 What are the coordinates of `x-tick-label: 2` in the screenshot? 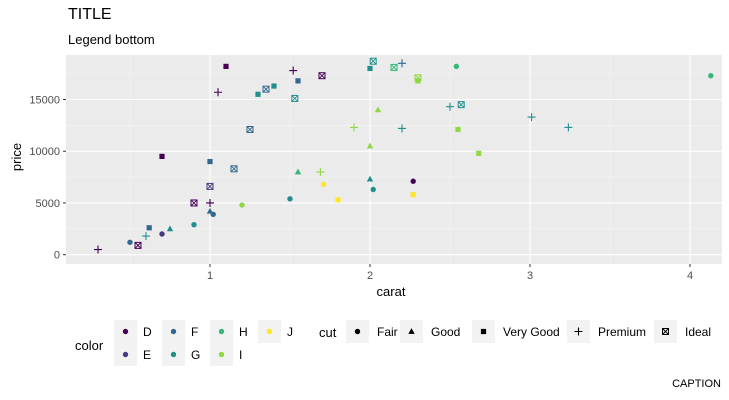 It's located at (370, 276).